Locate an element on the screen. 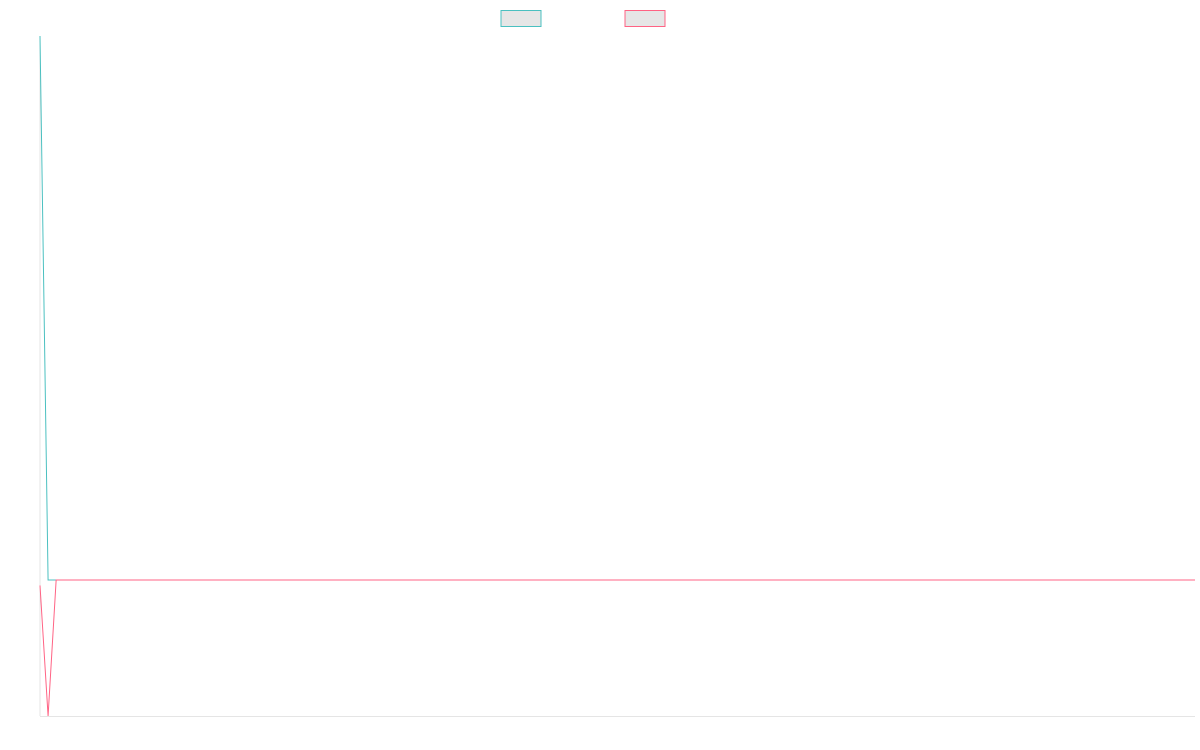 Image resolution: width=1200 pixels, height=750 pixels. legend is located at coordinates (583, 18).